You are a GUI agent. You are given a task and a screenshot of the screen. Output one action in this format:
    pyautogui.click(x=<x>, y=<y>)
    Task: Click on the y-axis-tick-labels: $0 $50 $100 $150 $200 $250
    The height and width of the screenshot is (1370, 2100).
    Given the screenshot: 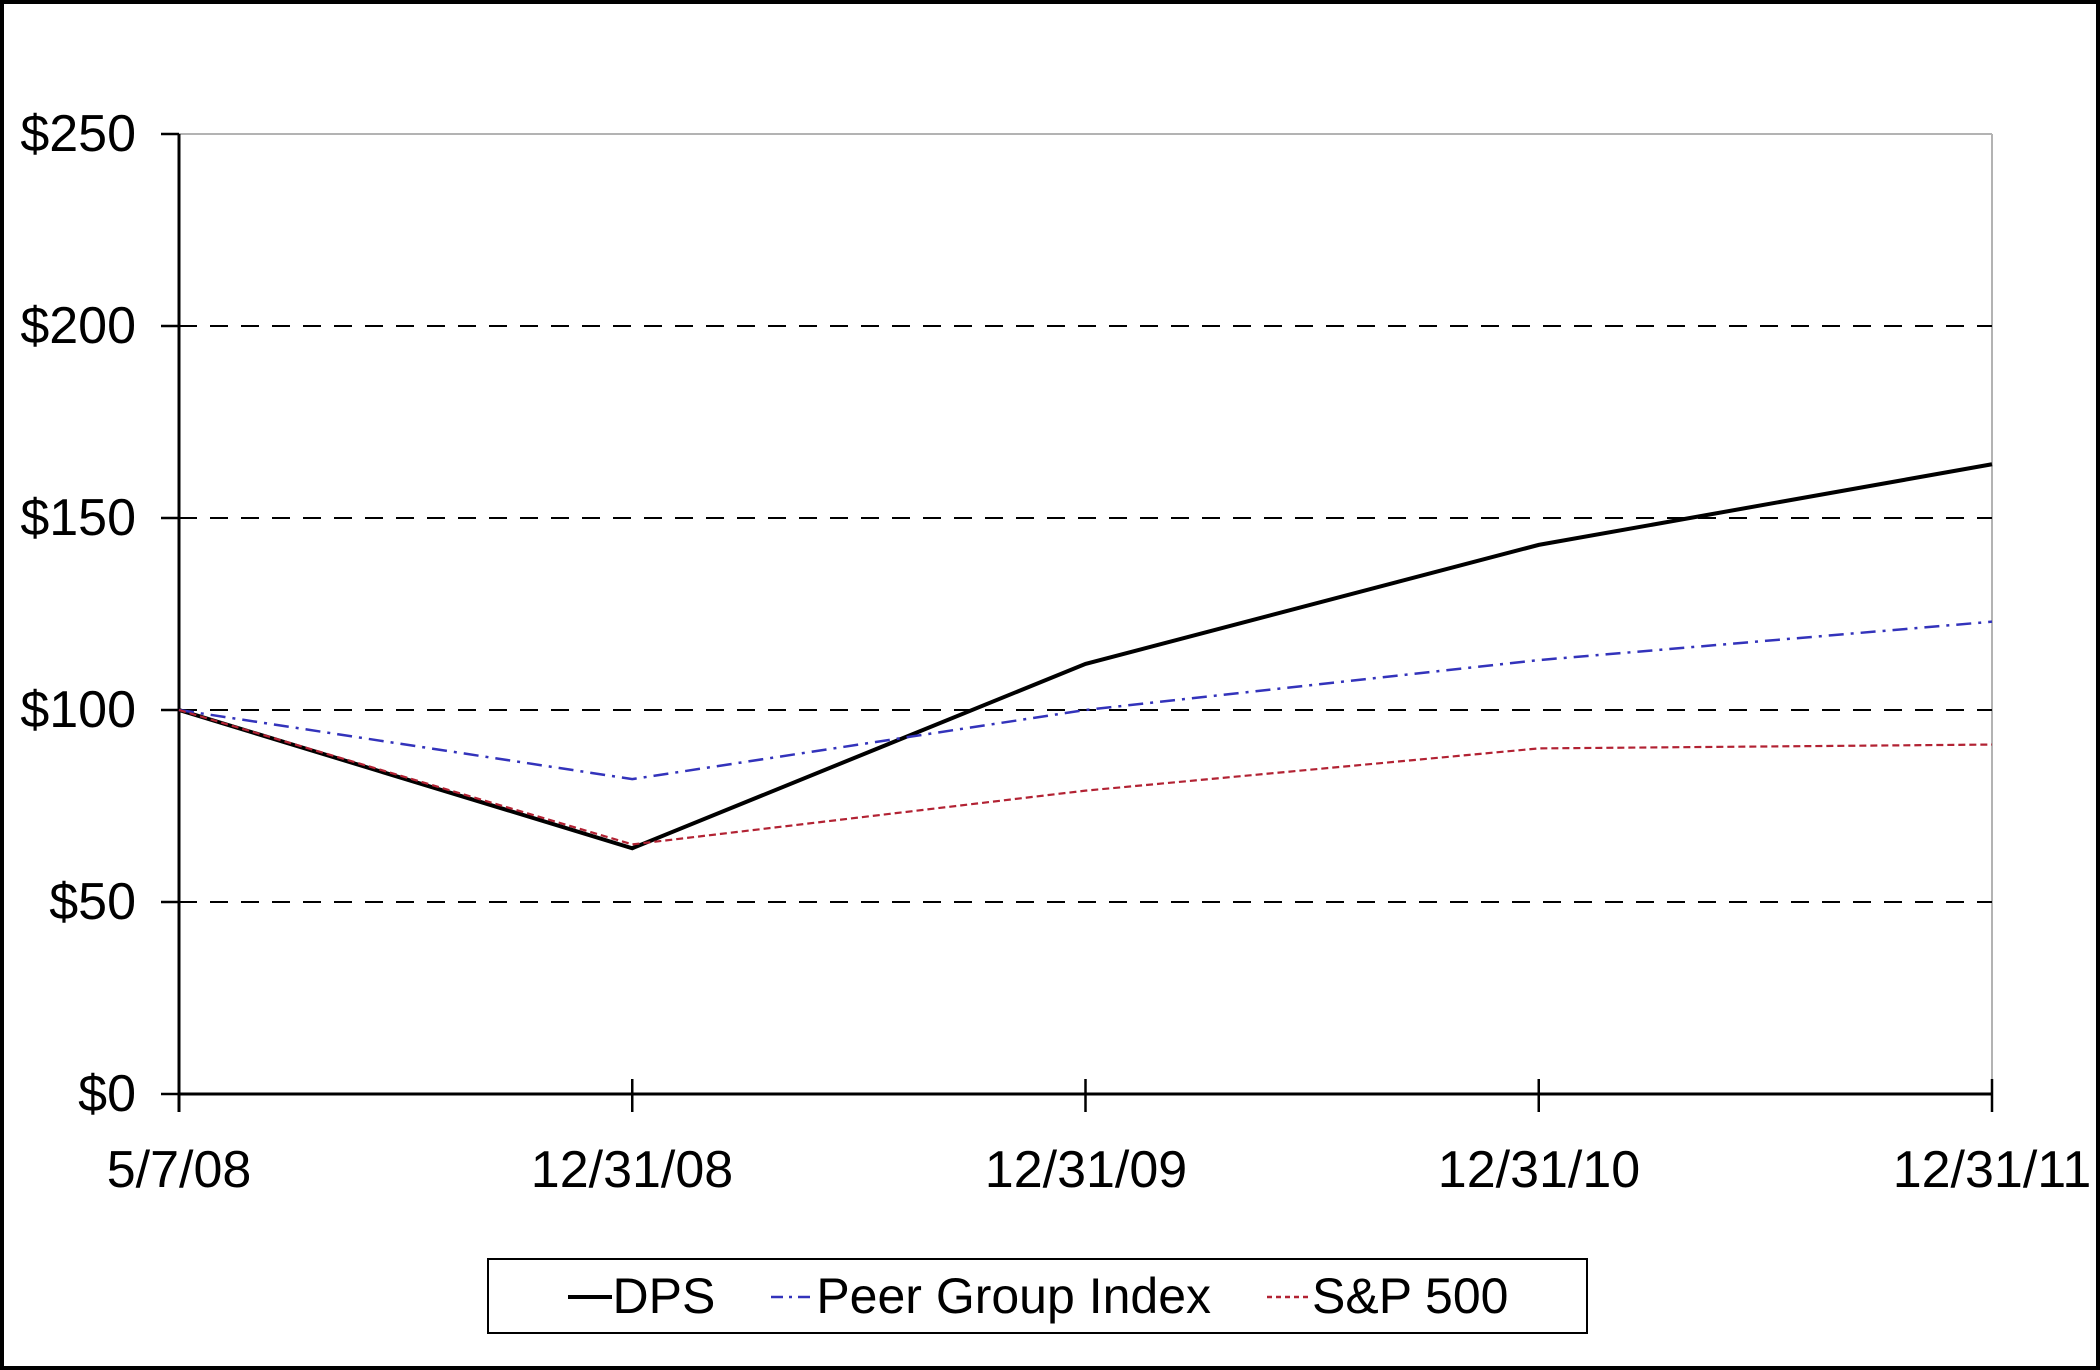 What is the action you would take?
    pyautogui.click(x=78, y=614)
    